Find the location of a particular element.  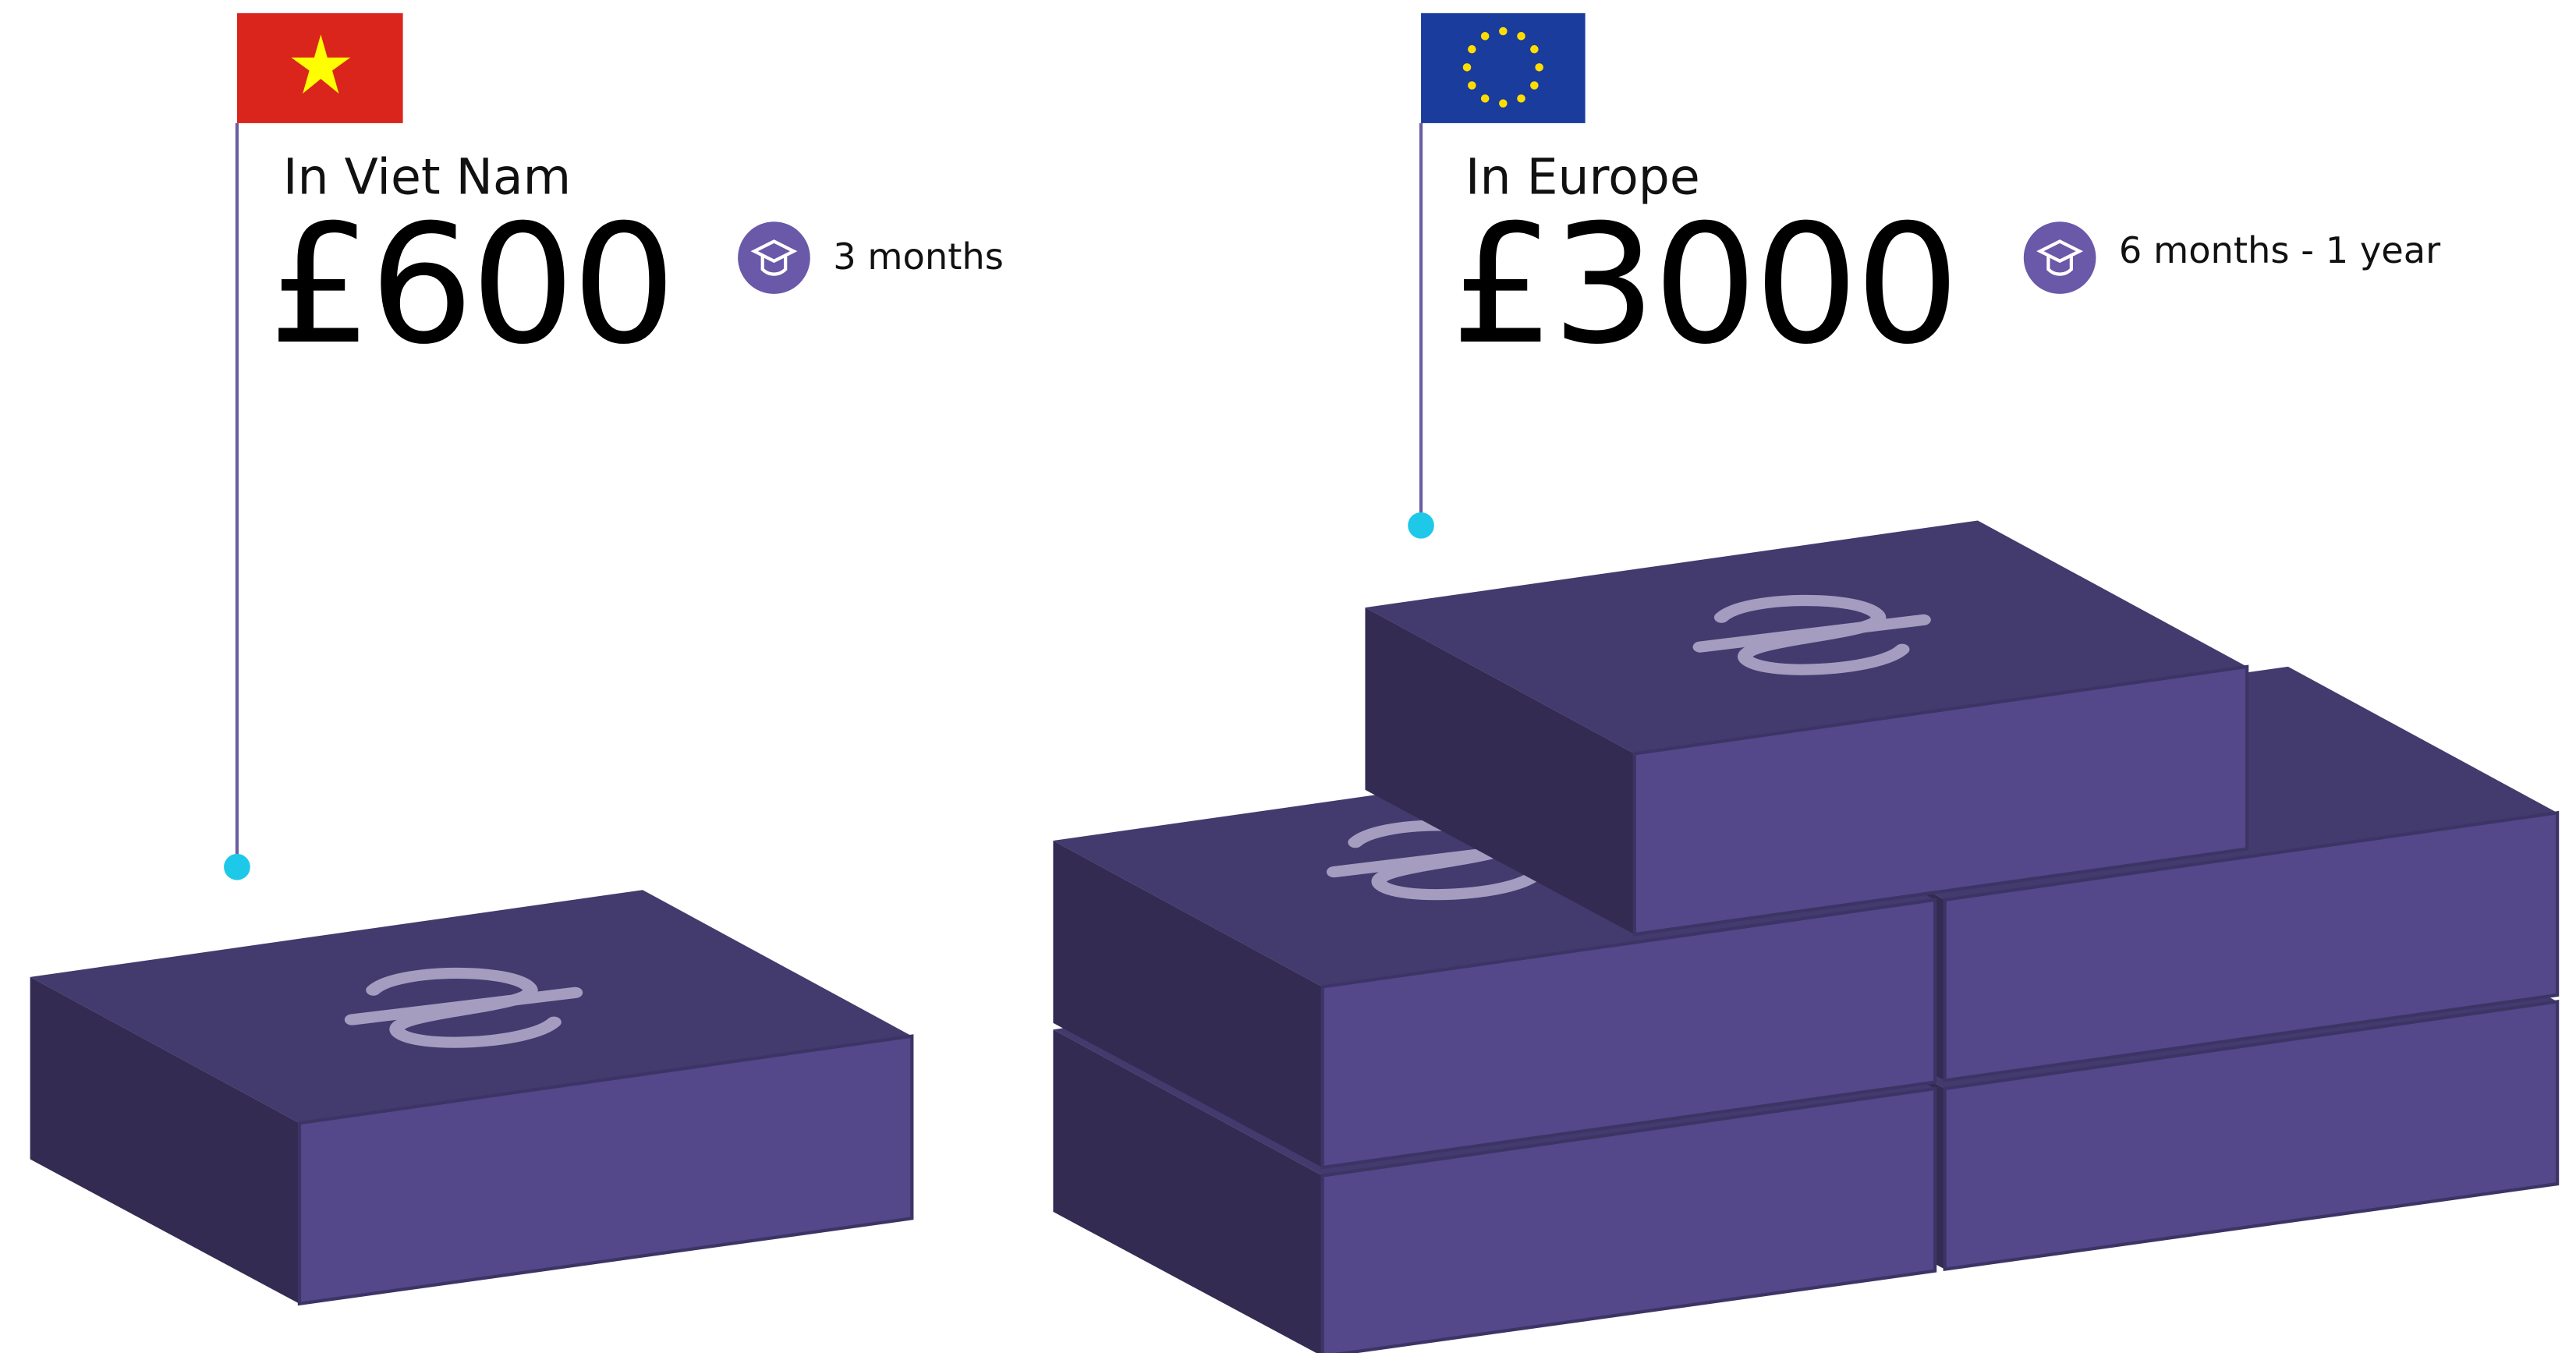

price: £3000 is located at coordinates (1704, 285).